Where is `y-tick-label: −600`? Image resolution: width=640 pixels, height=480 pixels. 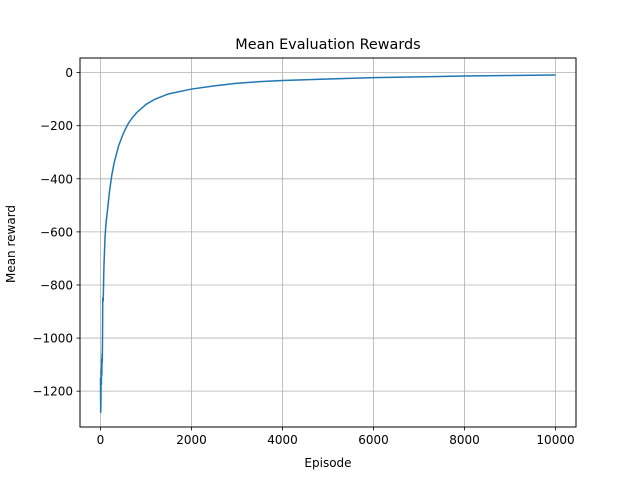 y-tick-label: −600 is located at coordinates (56, 232).